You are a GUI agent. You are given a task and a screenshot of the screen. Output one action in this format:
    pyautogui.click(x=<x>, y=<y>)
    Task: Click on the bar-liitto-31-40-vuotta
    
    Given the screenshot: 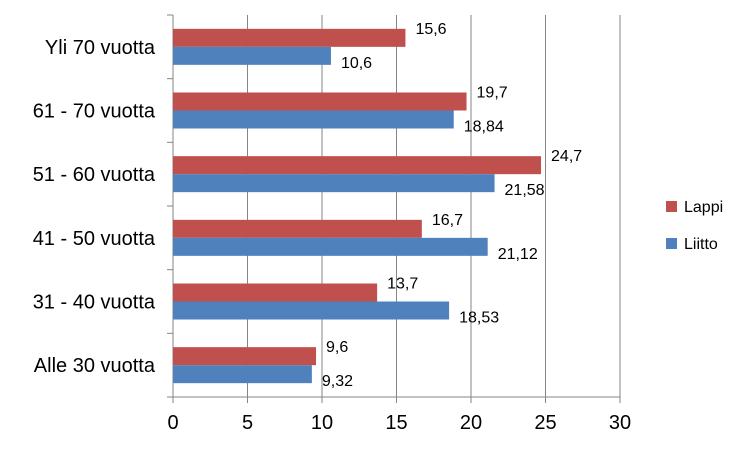 What is the action you would take?
    pyautogui.click(x=311, y=310)
    